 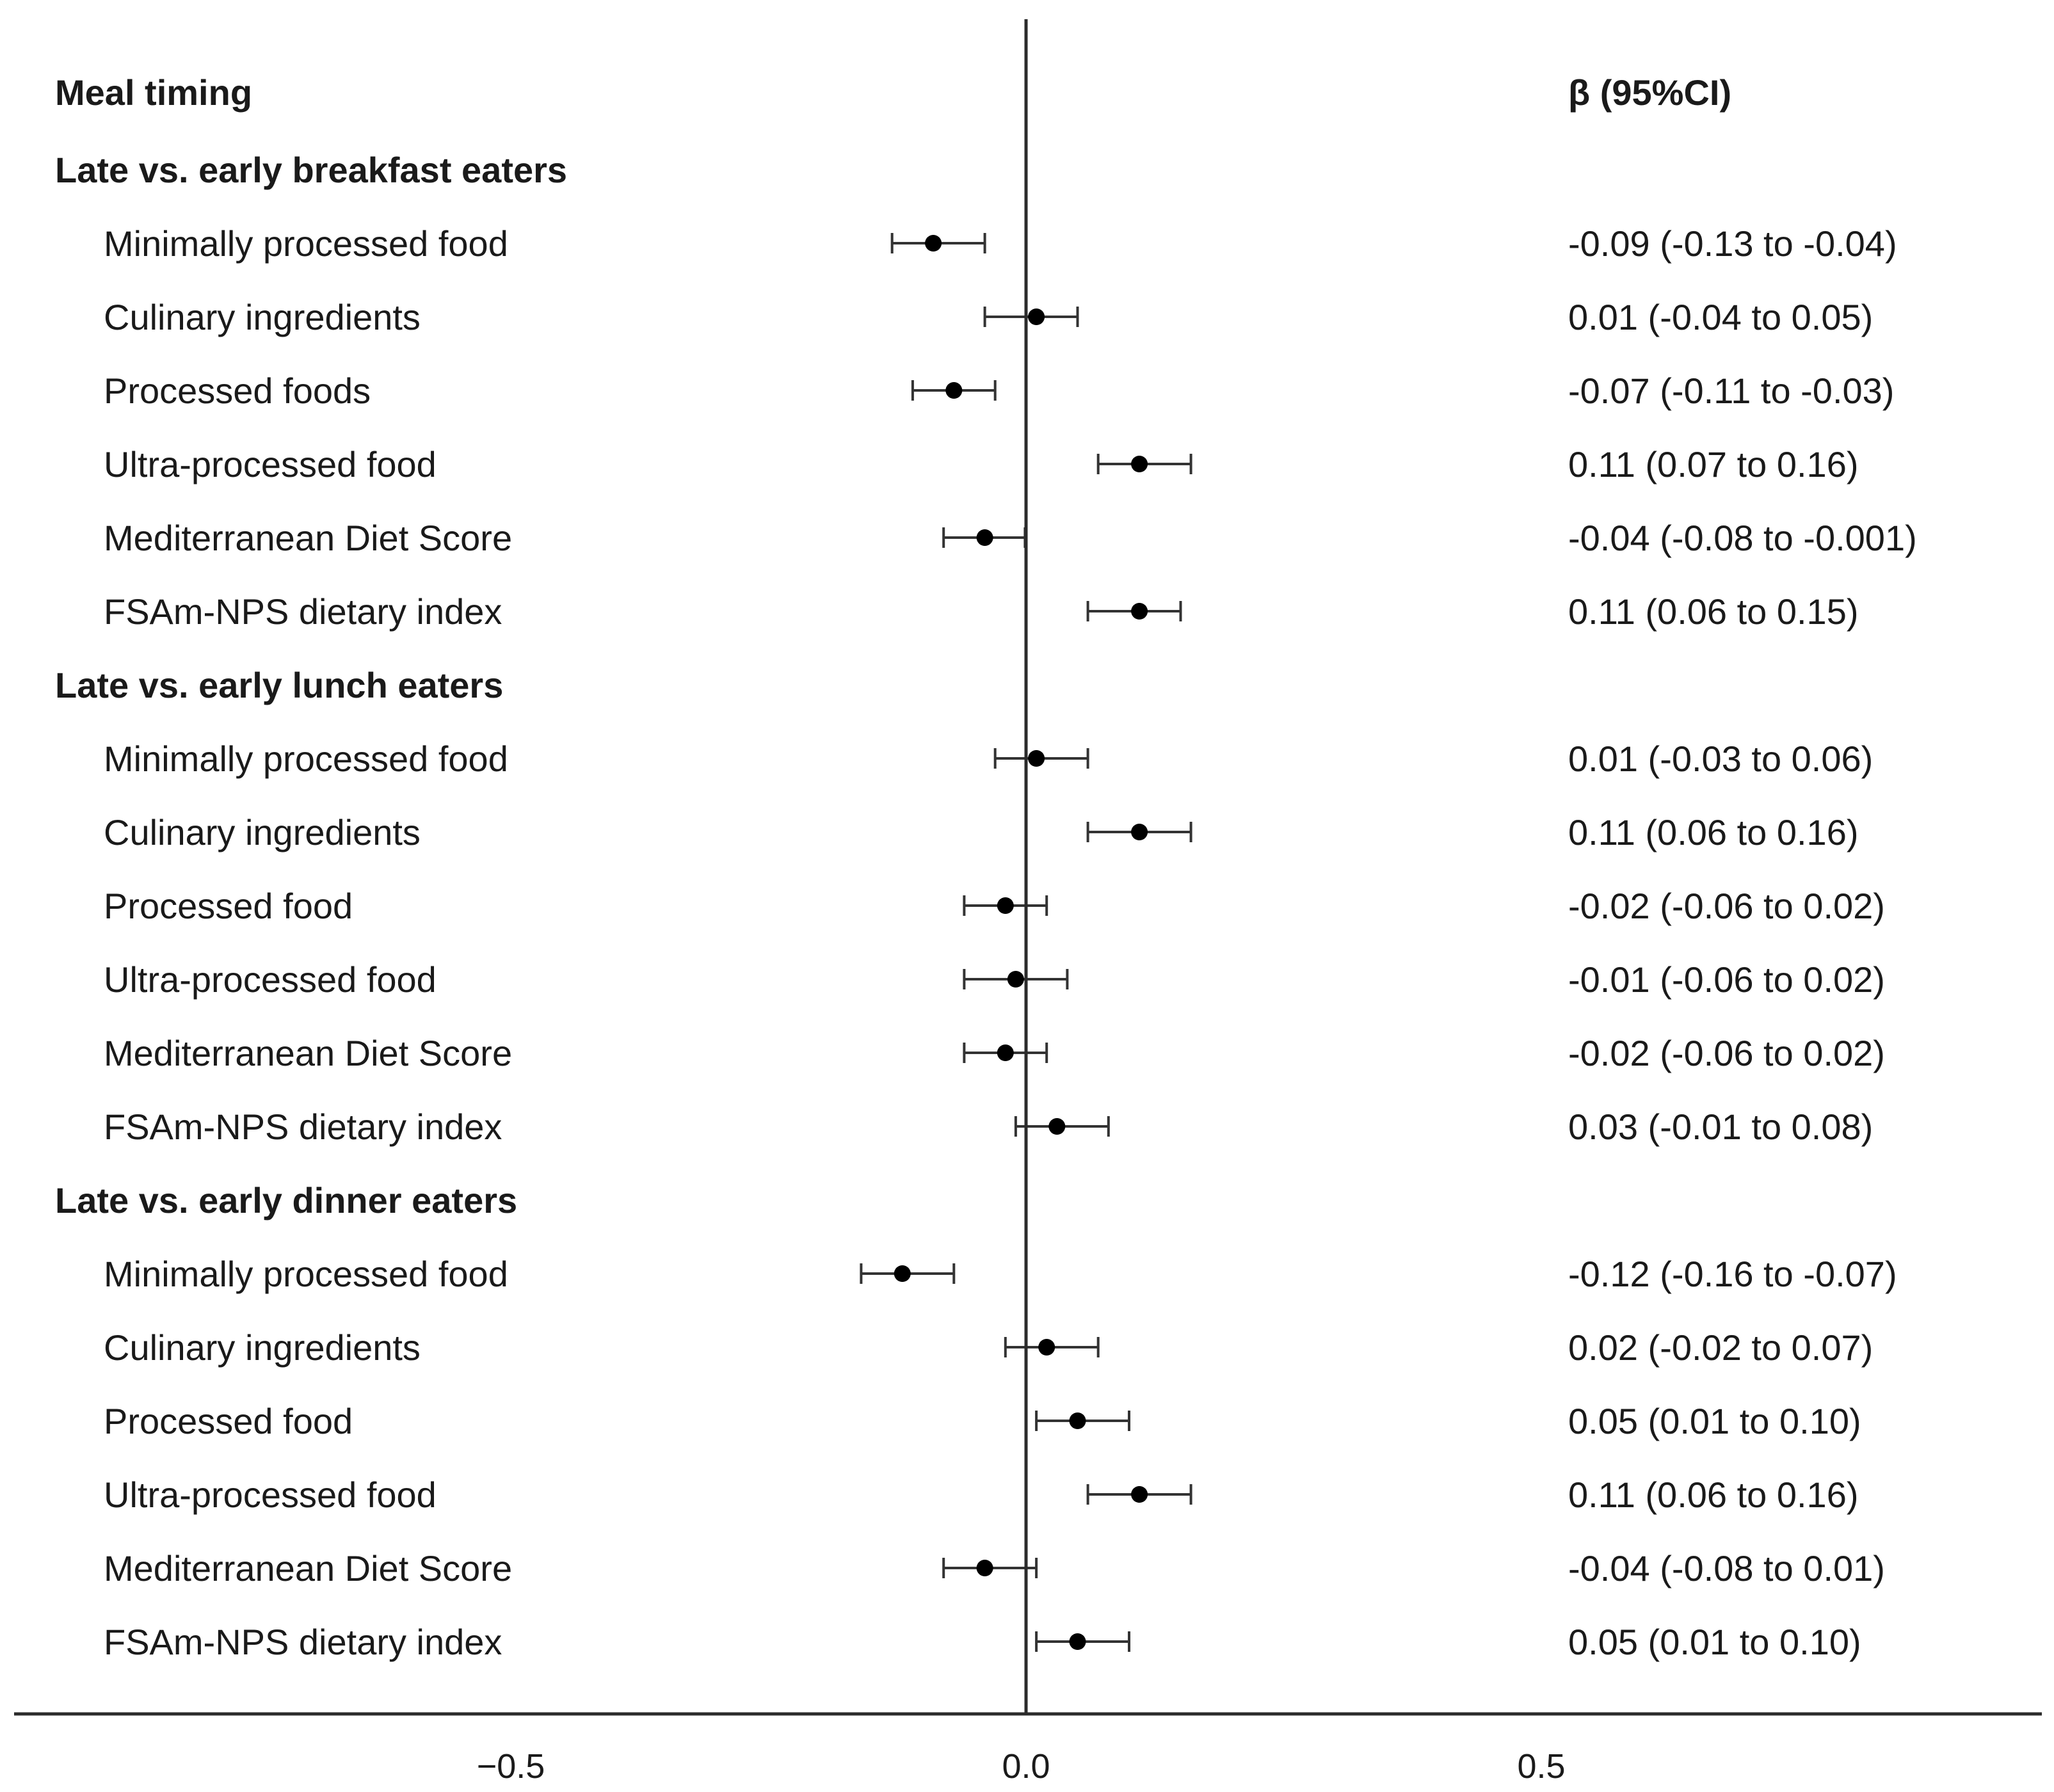 I want to click on beta-ci-value: -0.01 (-0.06 to 0.02), so click(x=1726, y=979).